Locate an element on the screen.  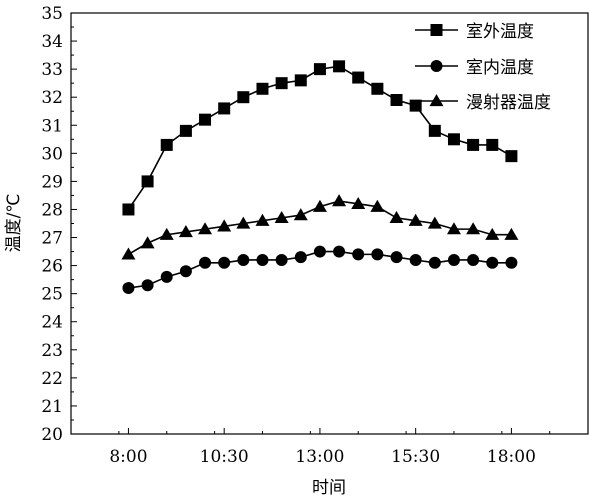
y-tick-label: 28 is located at coordinates (52, 210).